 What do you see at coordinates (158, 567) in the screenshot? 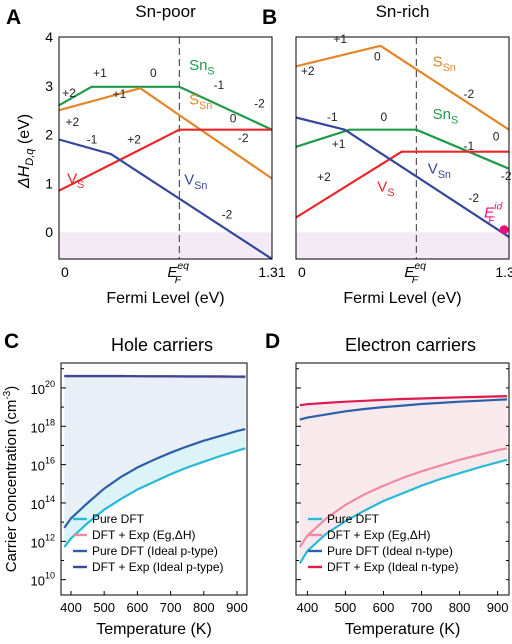
I see `legend-label: DFT + Exp (Ideal p-type)` at bounding box center [158, 567].